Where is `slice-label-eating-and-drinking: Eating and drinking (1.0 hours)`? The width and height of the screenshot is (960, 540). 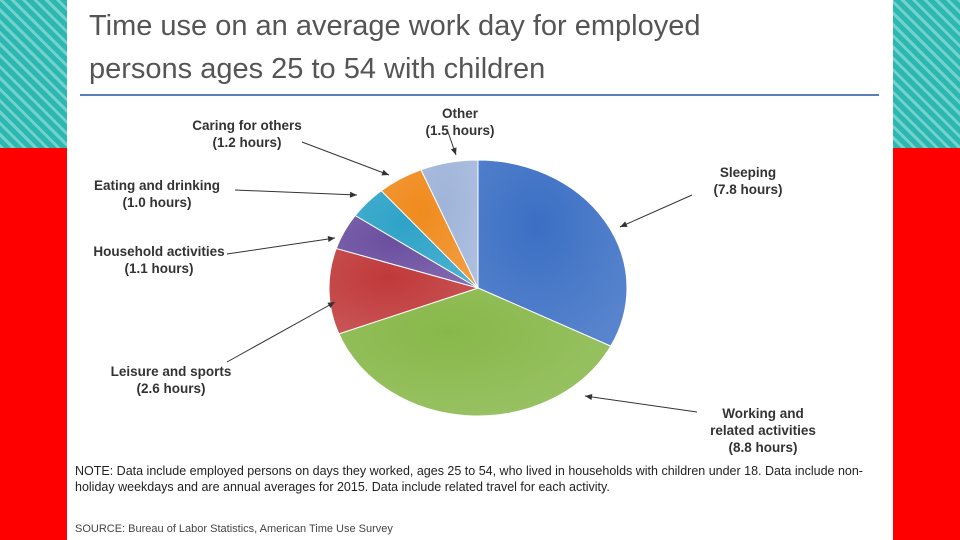 slice-label-eating-and-drinking: Eating and drinking (1.0 hours) is located at coordinates (226, 194).